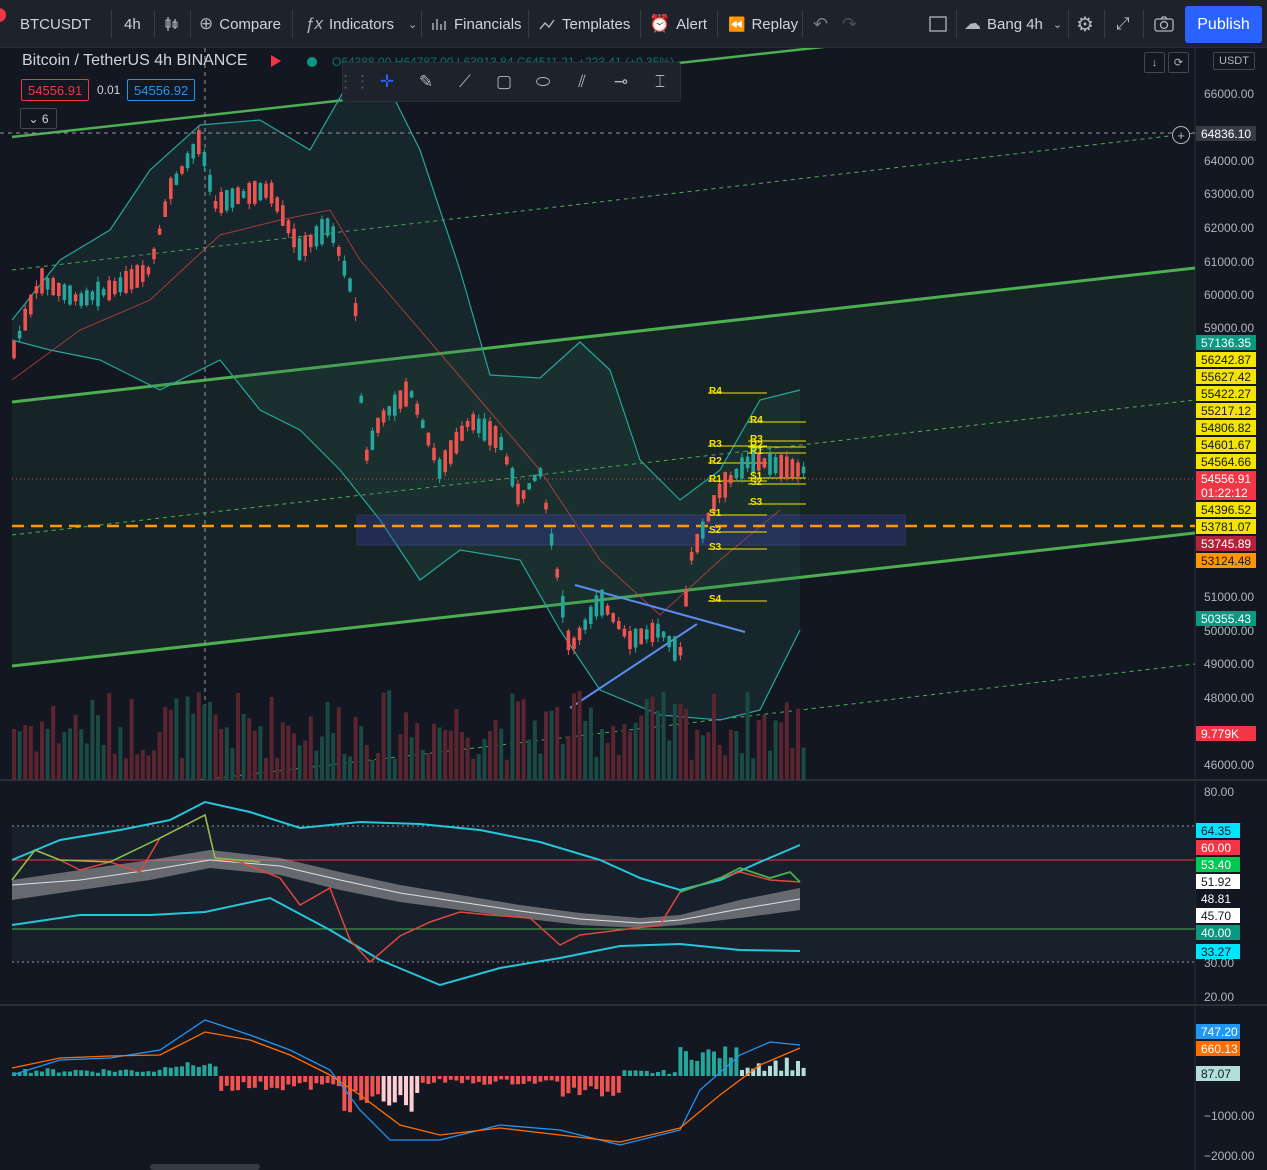  I want to click on rsi-axis-label: 20.00, so click(1219, 997).